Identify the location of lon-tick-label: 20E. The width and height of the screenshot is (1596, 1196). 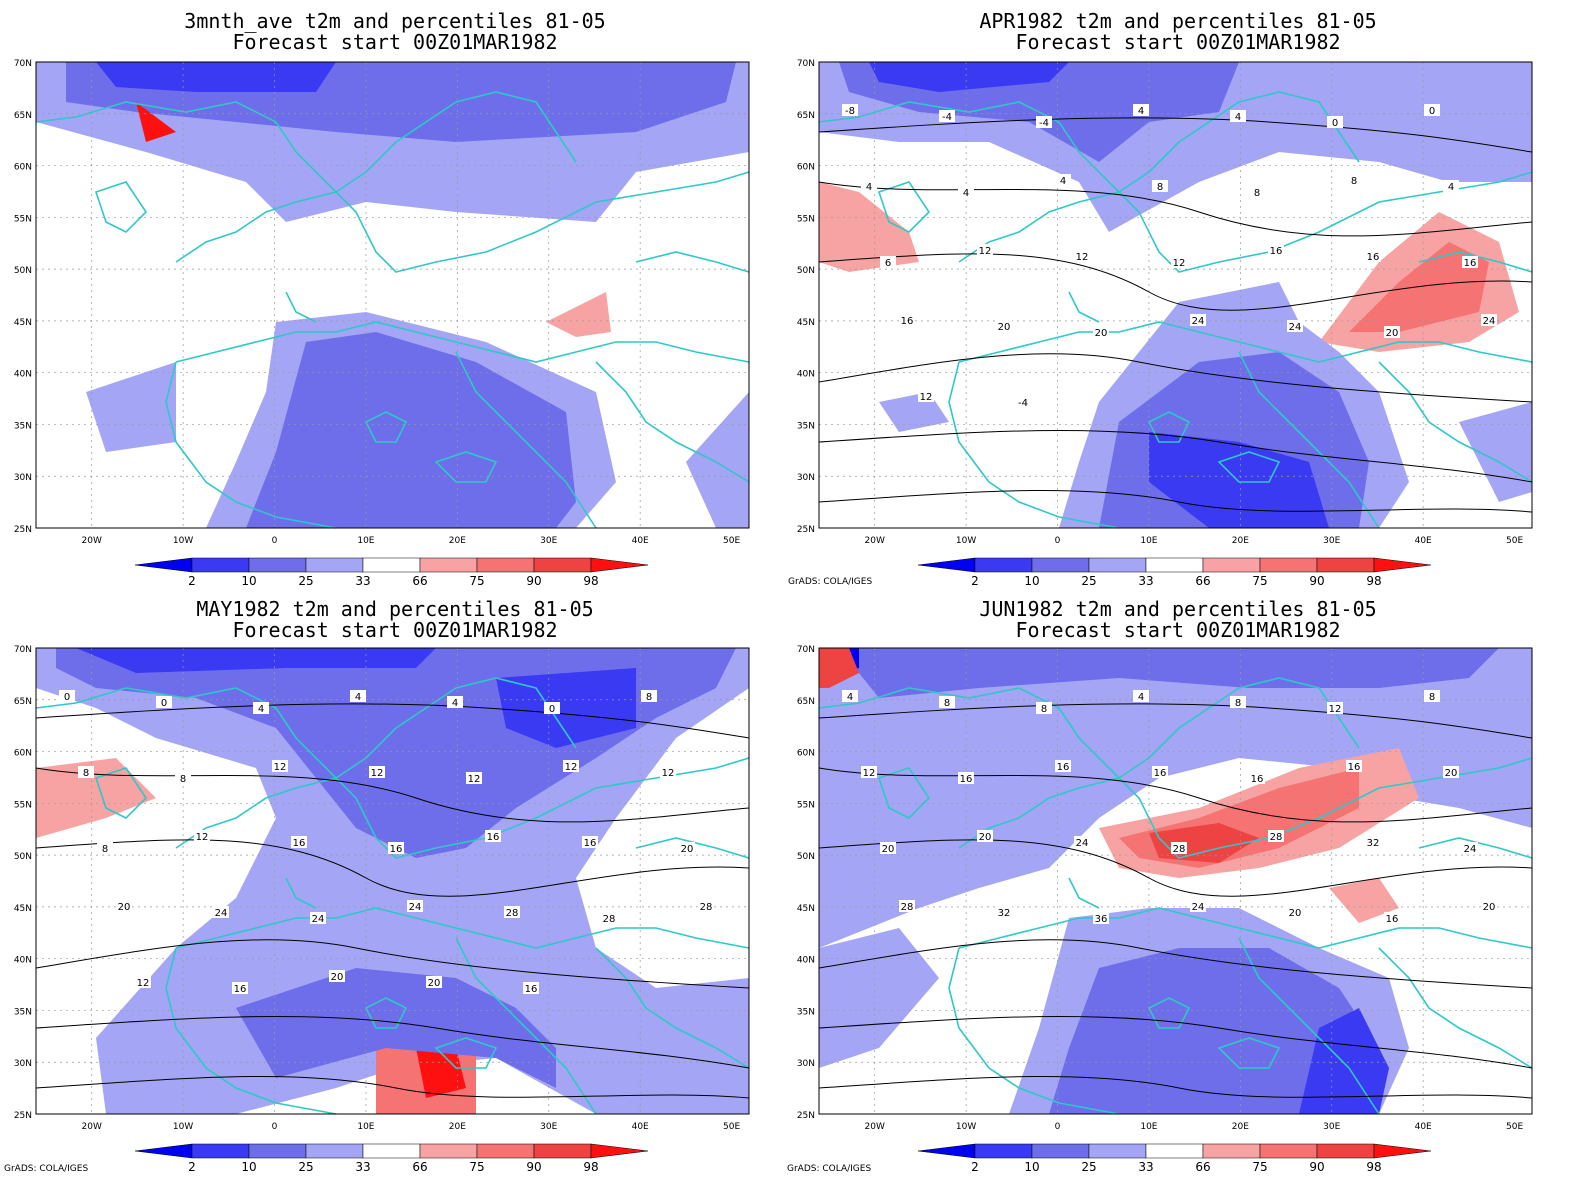
(457, 541).